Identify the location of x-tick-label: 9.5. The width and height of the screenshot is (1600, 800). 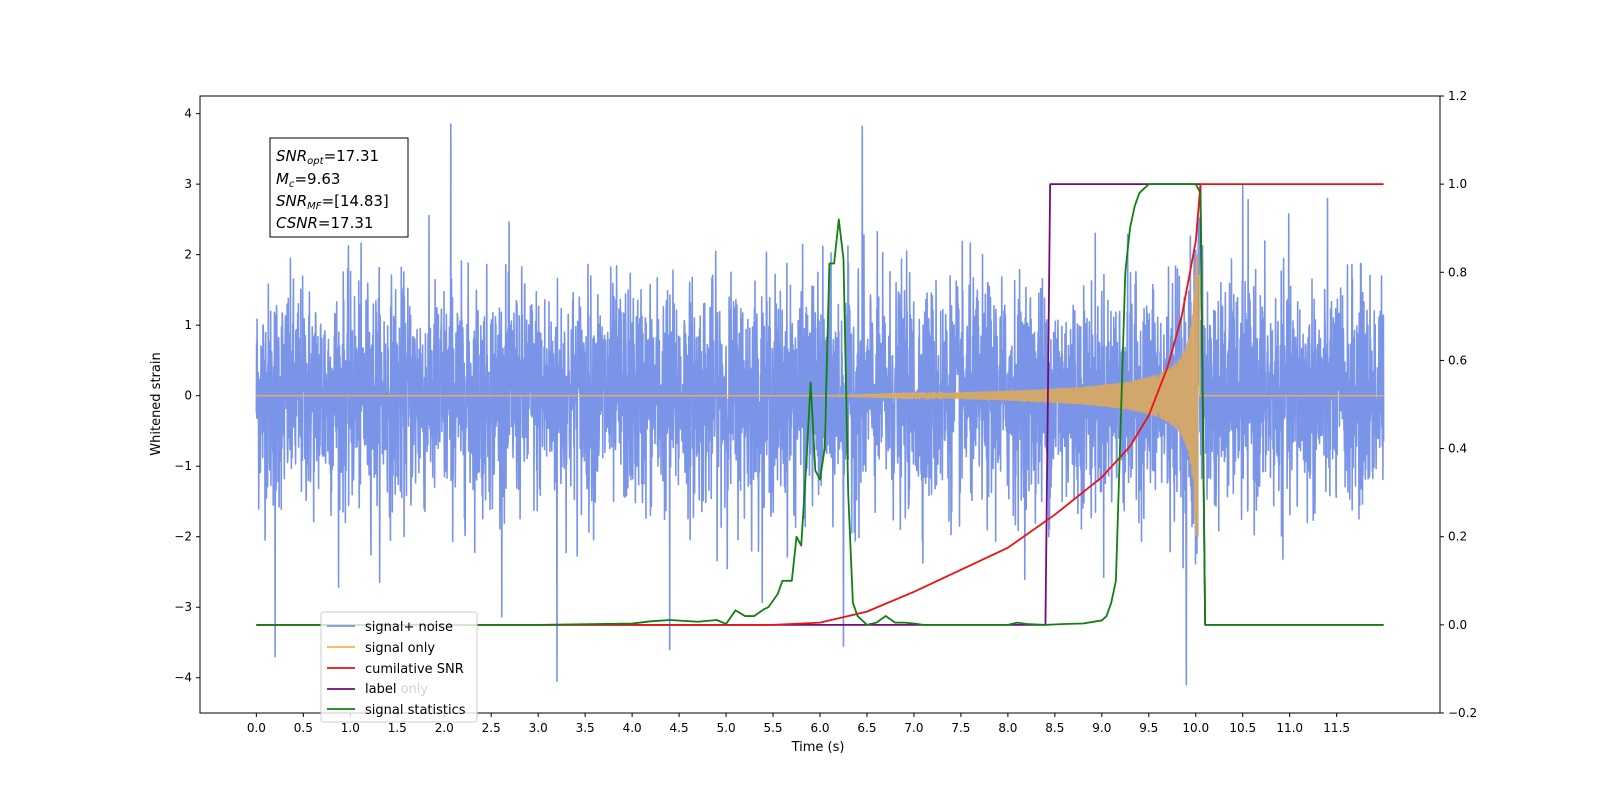
(1148, 728).